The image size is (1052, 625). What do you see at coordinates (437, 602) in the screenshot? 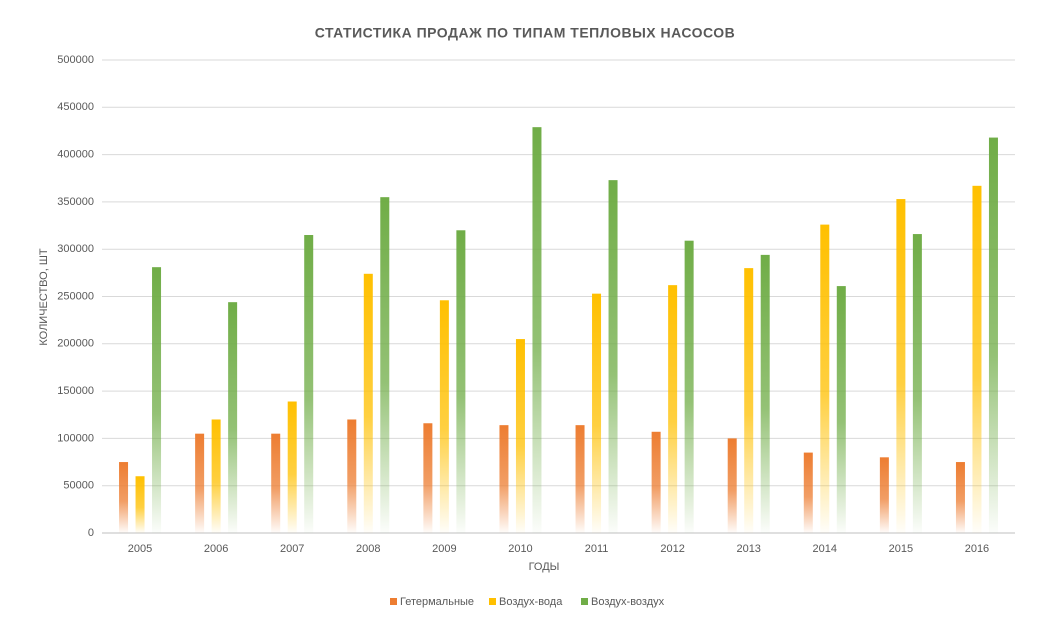
I see `legend-label: Гетермальные` at bounding box center [437, 602].